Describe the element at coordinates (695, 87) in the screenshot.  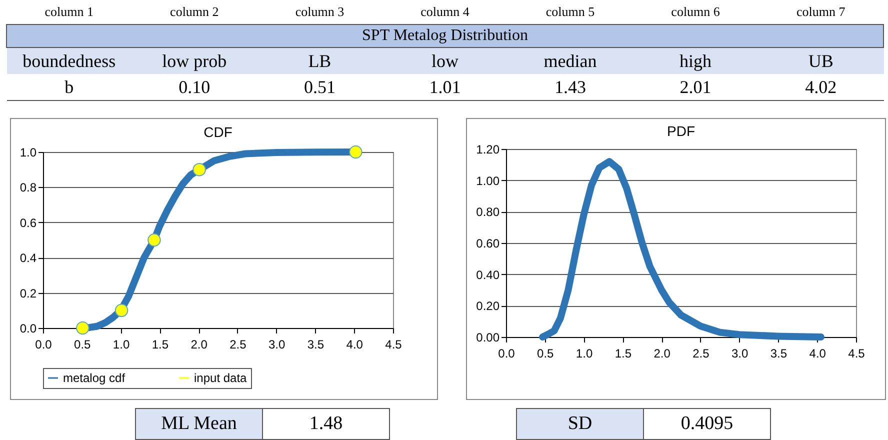
I see `text: 2.01` at that location.